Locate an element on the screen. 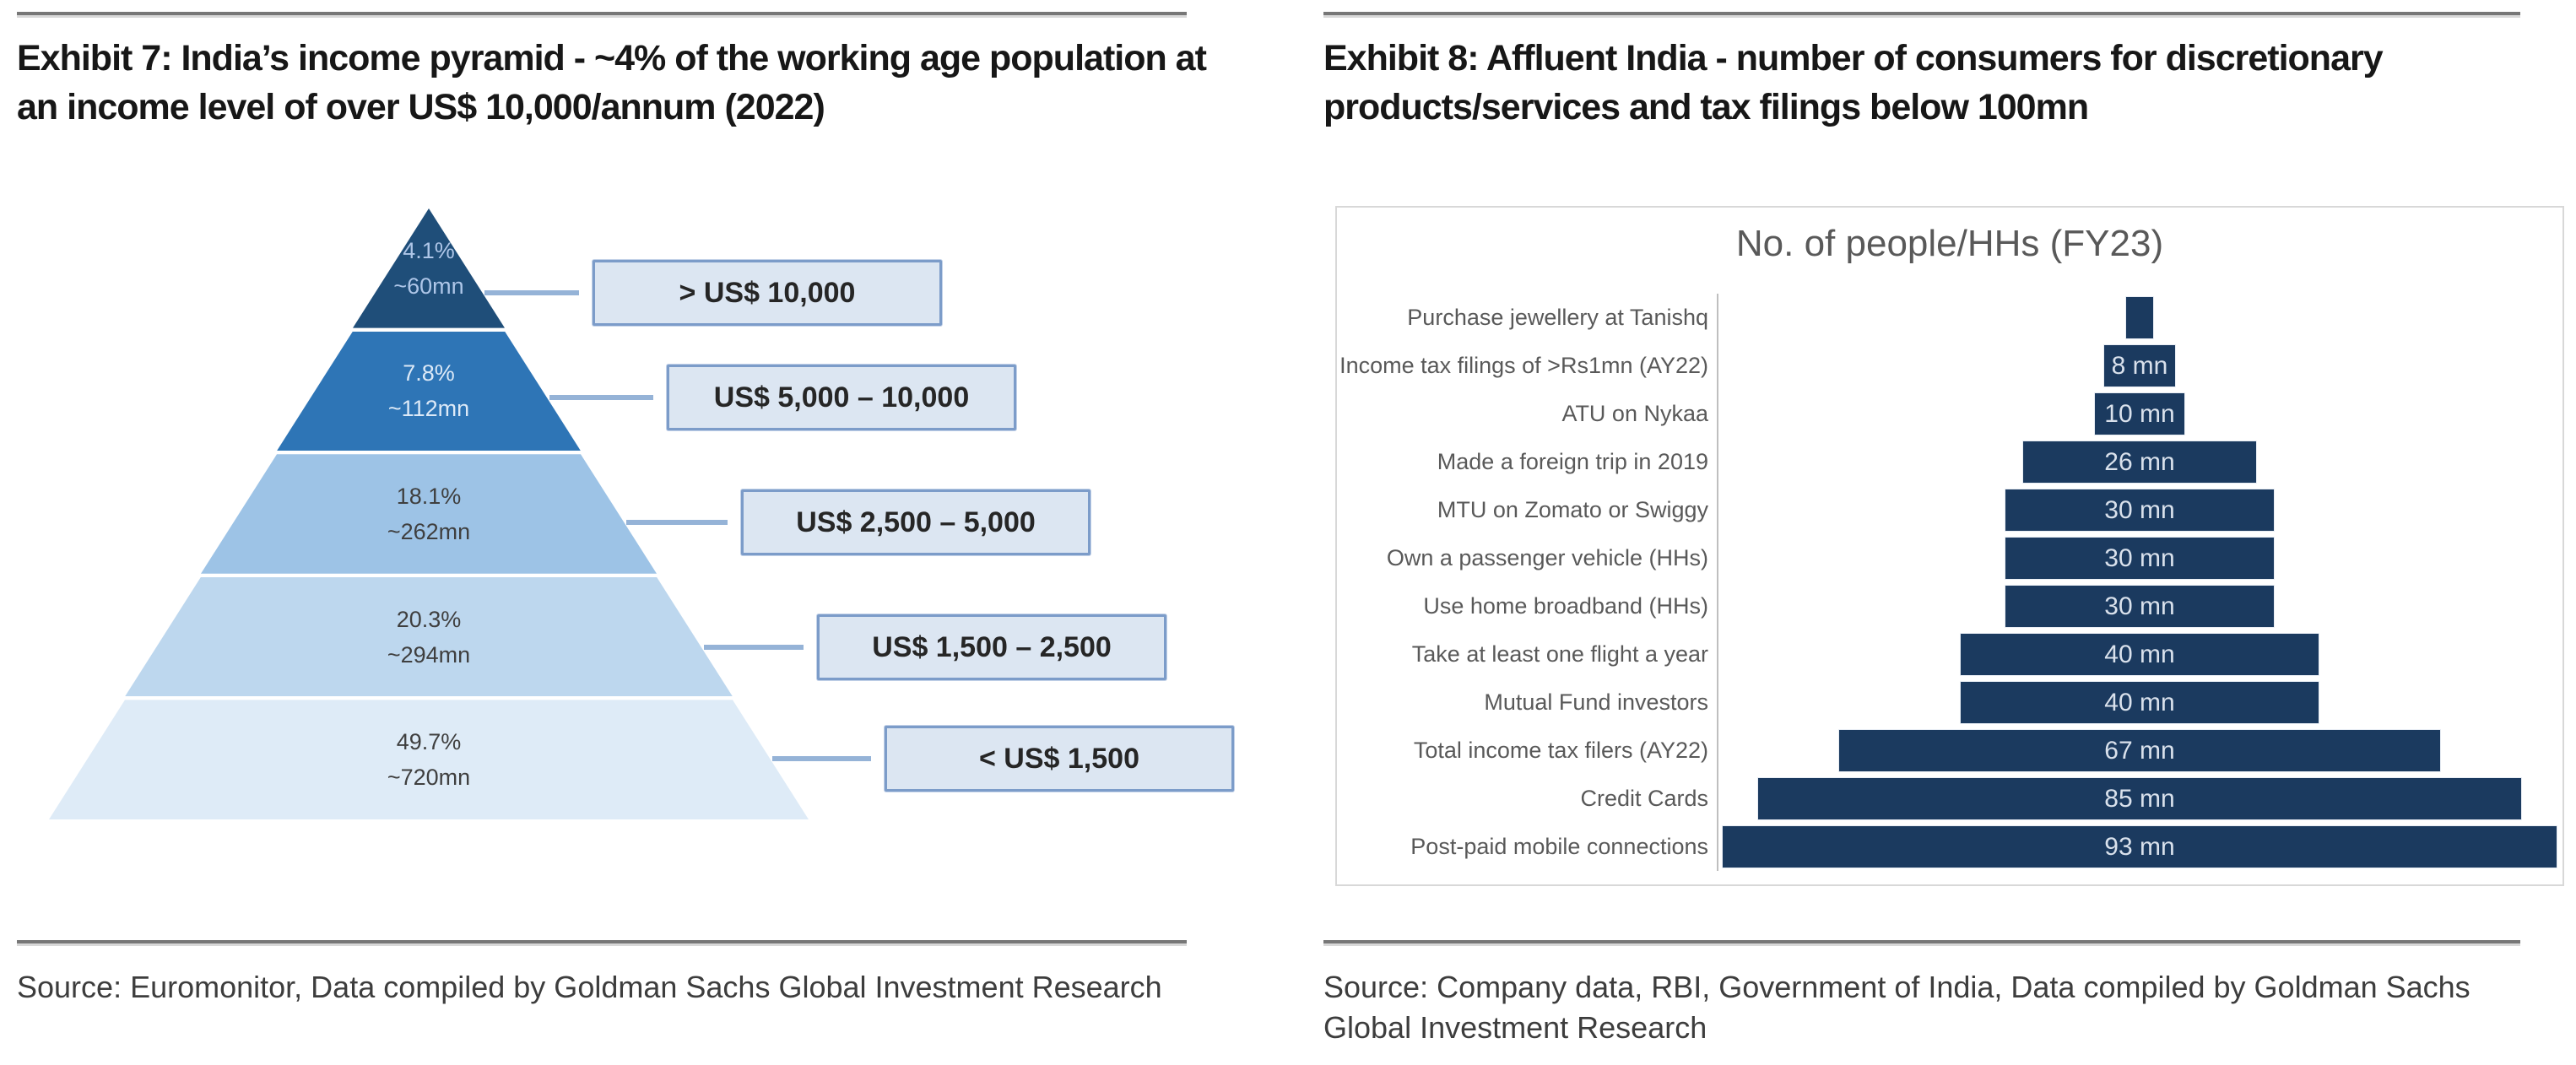  category-label-9: Mutual Fund investors is located at coordinates (1596, 702).